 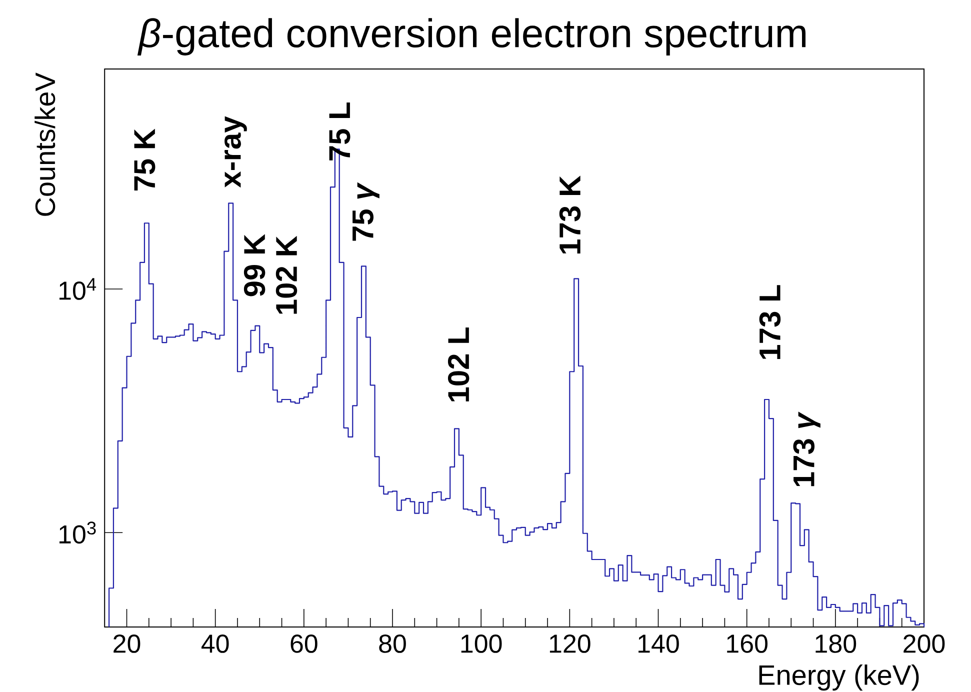 I want to click on x-tick-label: 20, so click(x=127, y=643).